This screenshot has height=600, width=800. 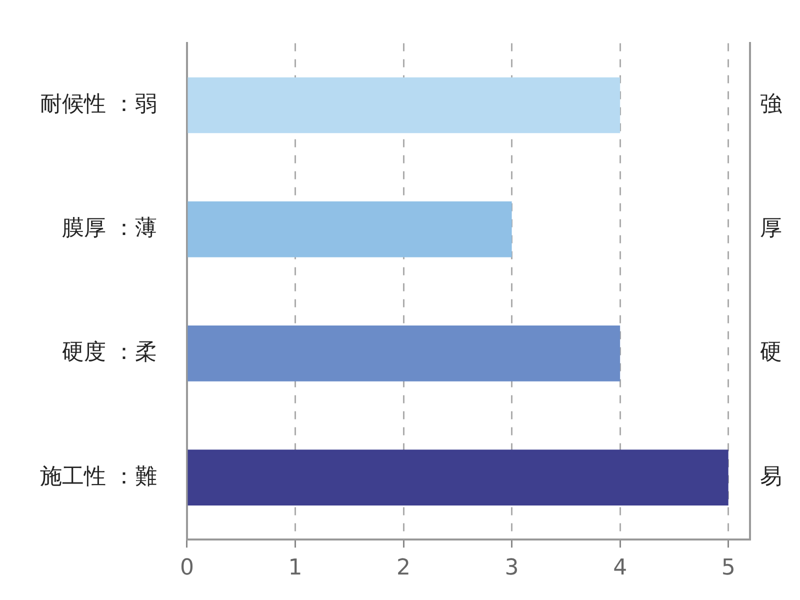 I want to click on x-tick-label: 3, so click(x=511, y=568).